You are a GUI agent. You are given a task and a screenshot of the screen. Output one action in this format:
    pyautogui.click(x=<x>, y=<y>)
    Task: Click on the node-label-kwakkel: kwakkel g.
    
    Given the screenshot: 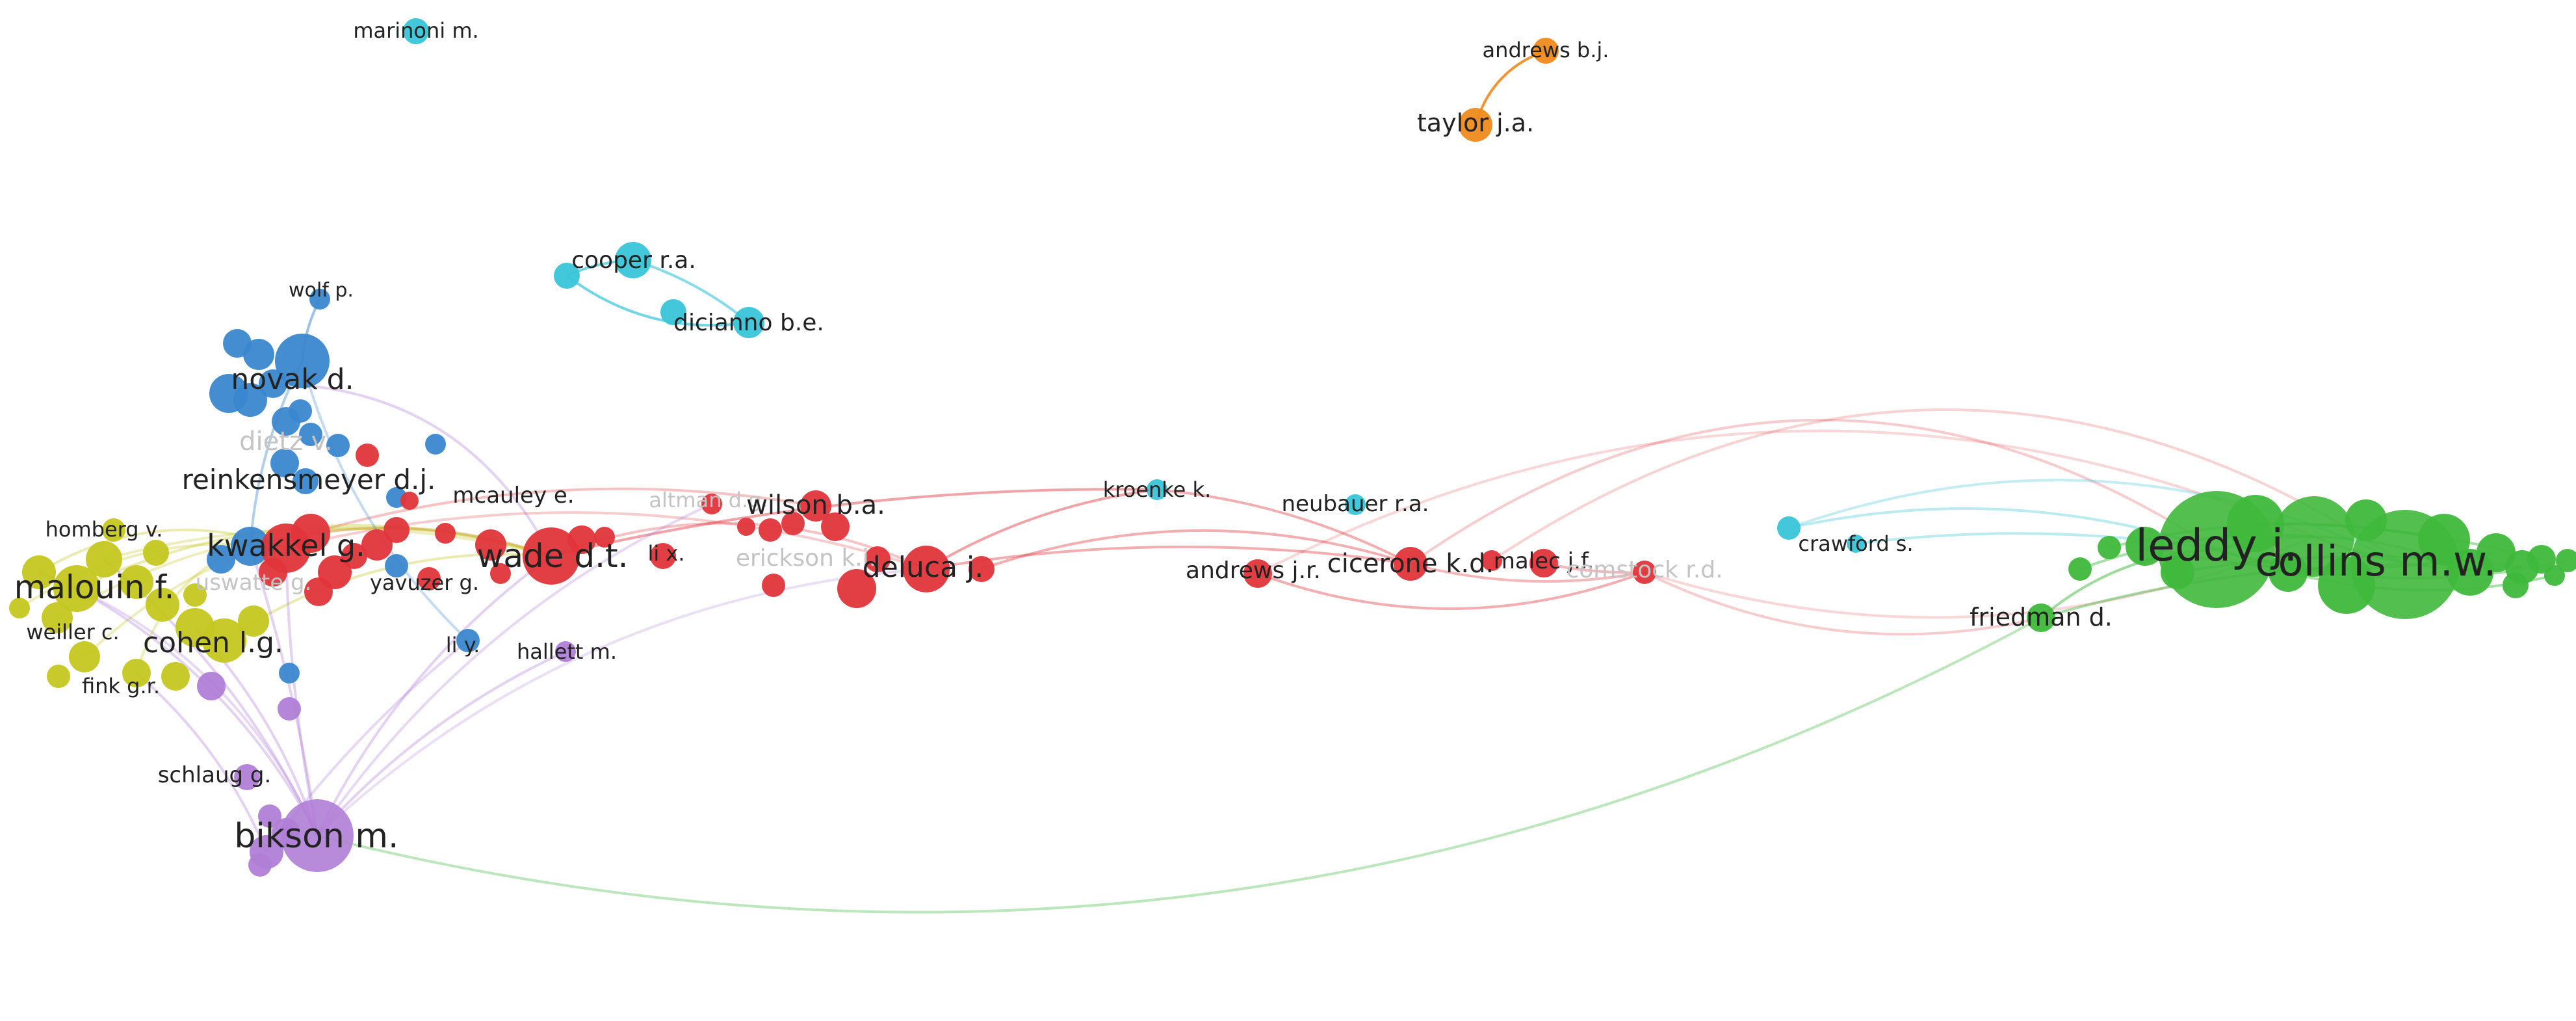 What is the action you would take?
    pyautogui.click(x=286, y=545)
    